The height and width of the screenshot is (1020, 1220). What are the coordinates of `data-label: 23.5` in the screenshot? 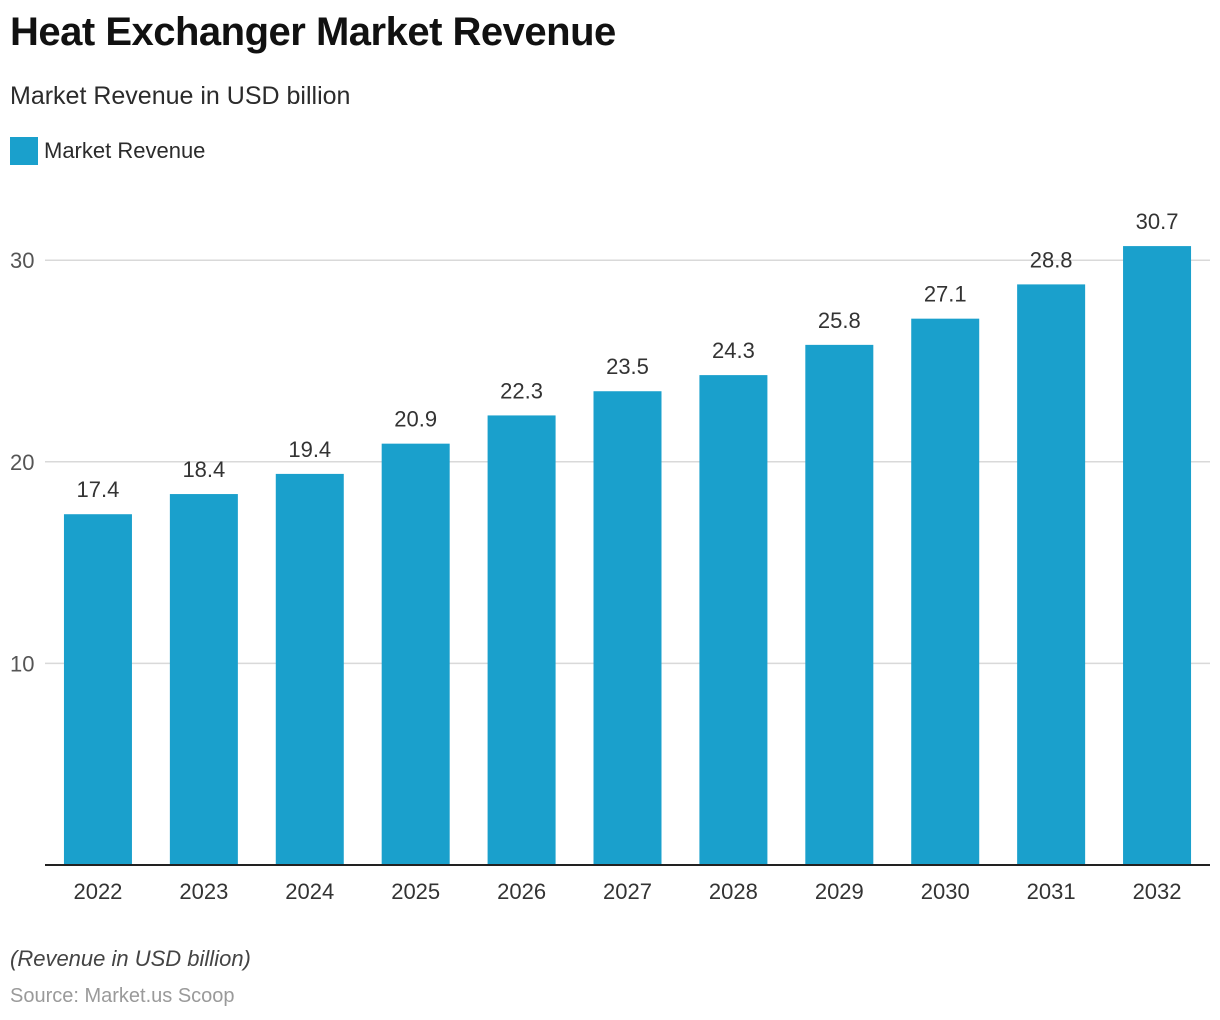 It's located at (627, 366).